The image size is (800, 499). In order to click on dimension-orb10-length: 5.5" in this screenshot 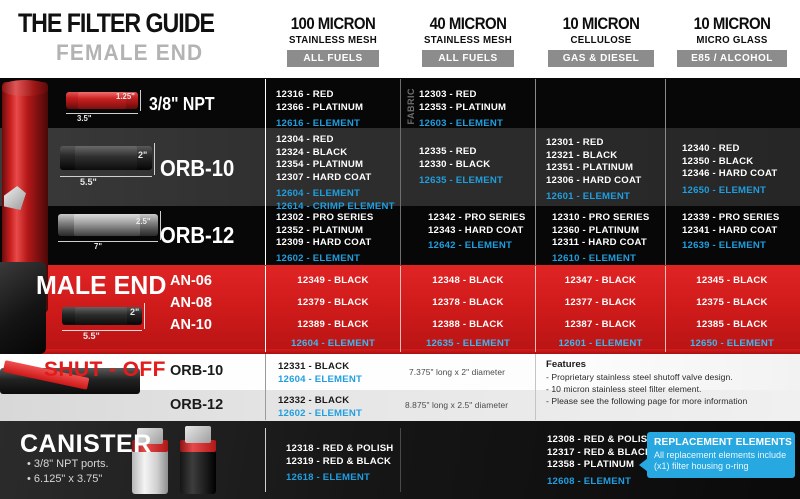, I will do `click(88, 182)`.